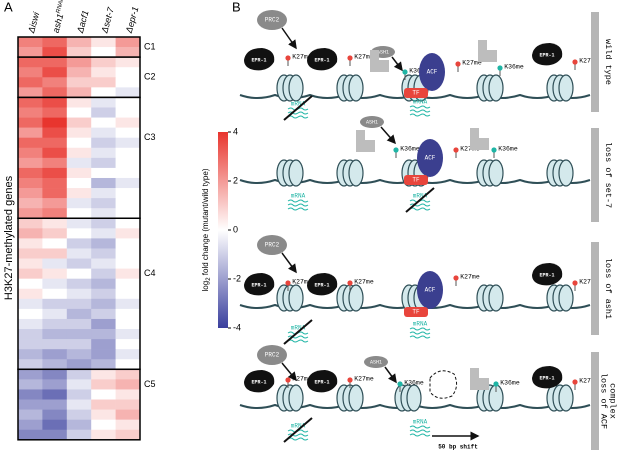 The width and height of the screenshot is (617, 457). Describe the element at coordinates (150, 384) in the screenshot. I see `cluster-label: C5` at that location.